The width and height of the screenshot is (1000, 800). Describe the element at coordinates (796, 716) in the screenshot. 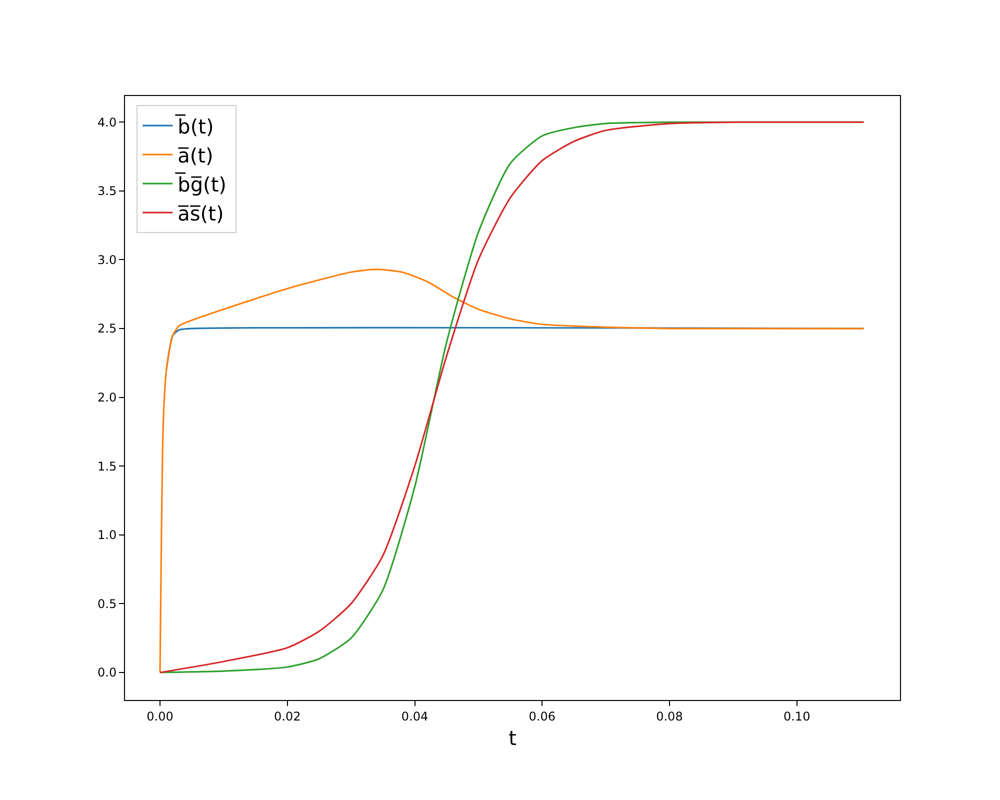

I see `x-tick-label: 0.10` at that location.